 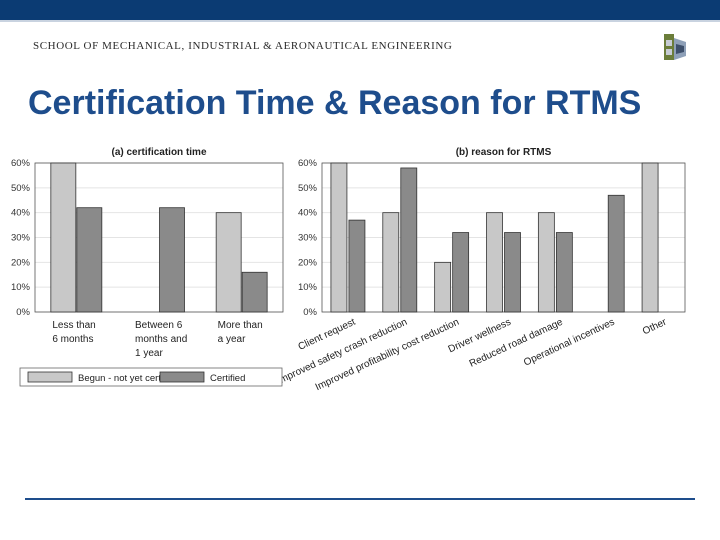 What do you see at coordinates (240, 332) in the screenshot?
I see `x-tick-label: More than a year` at bounding box center [240, 332].